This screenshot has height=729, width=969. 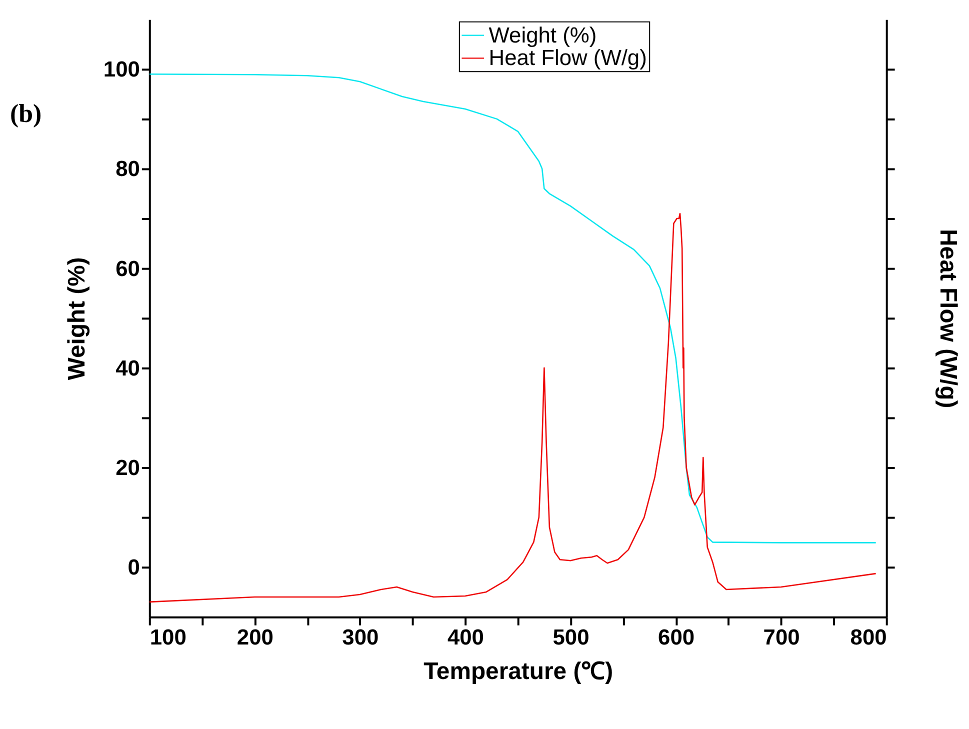 What do you see at coordinates (676, 637) in the screenshot?
I see `x-tick-label: 600` at bounding box center [676, 637].